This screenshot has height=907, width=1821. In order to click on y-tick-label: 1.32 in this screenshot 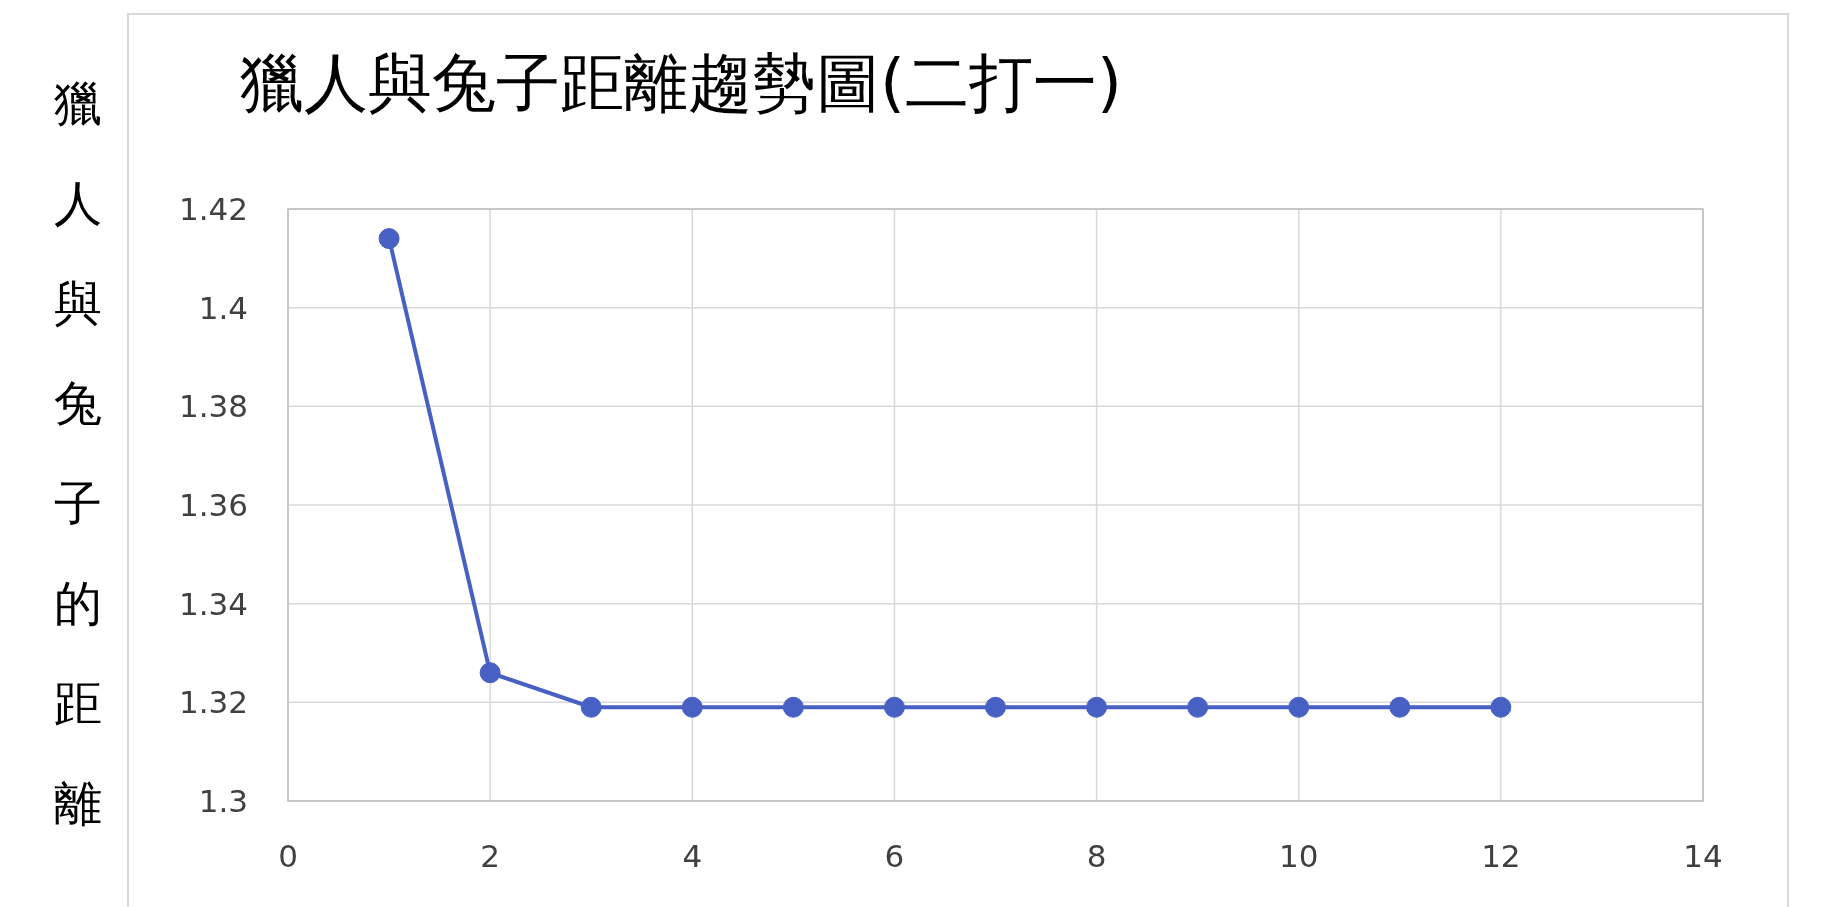, I will do `click(213, 702)`.